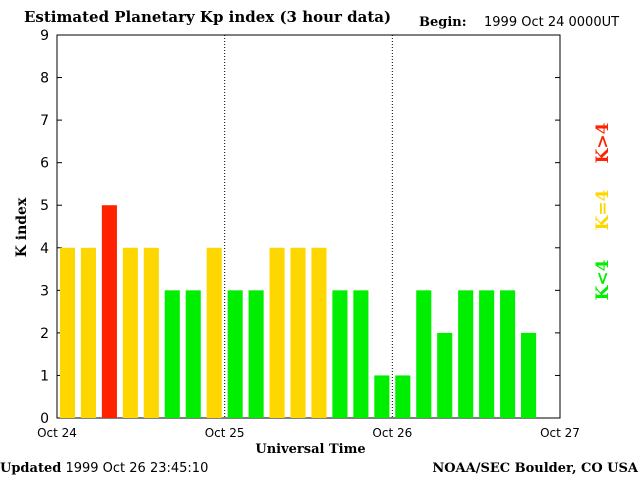  Describe the element at coordinates (44, 249) in the screenshot. I see `y-tick-label: 4` at that location.